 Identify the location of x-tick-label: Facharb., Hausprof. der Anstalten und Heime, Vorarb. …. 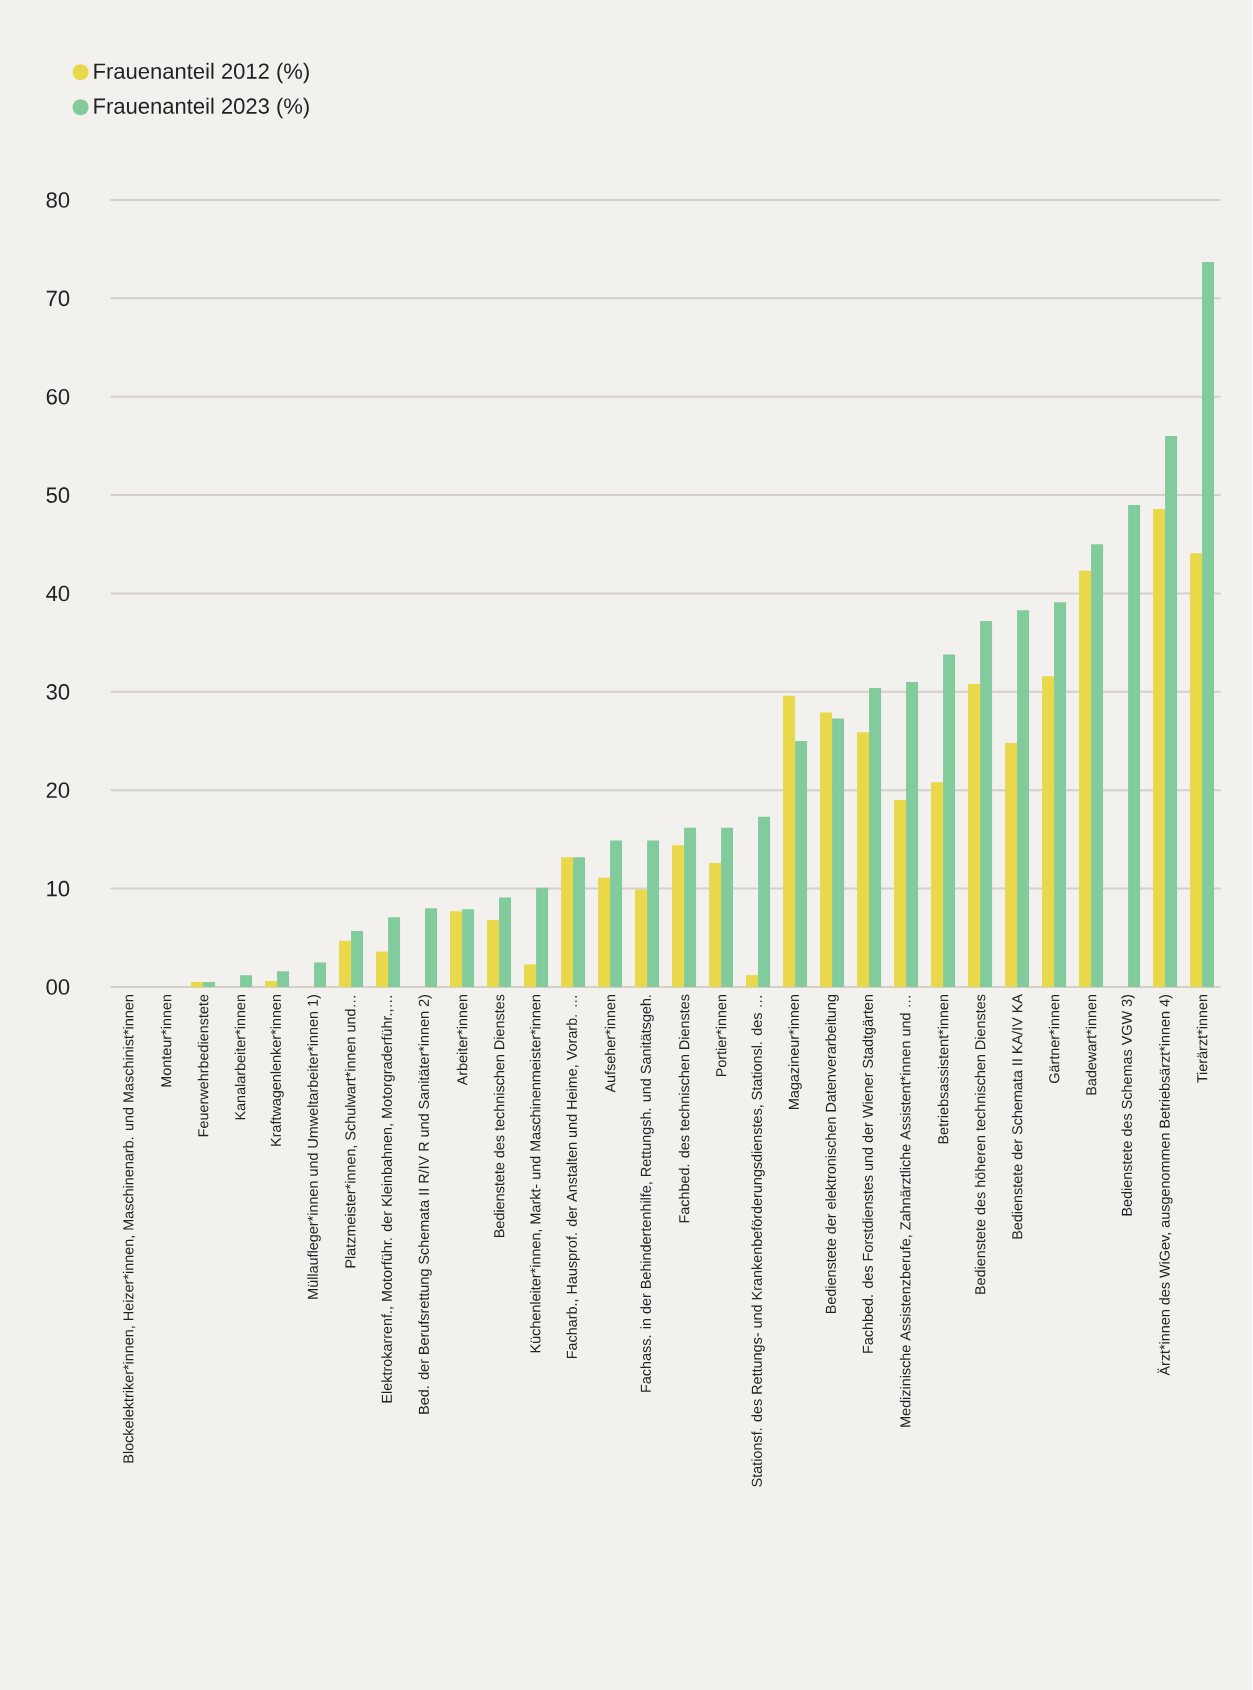
(573, 1177).